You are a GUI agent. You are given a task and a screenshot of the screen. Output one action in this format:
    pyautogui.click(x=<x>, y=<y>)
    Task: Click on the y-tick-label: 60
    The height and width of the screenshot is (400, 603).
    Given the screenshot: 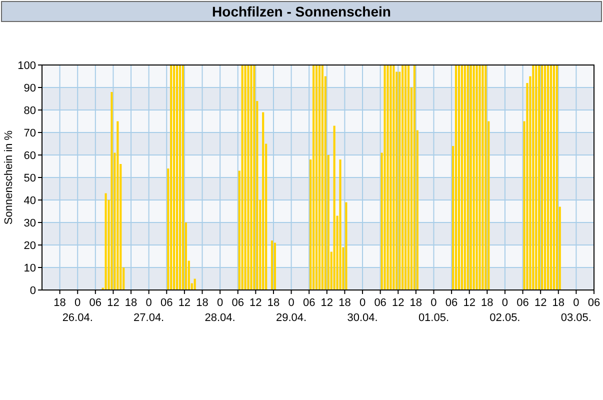 What is the action you would take?
    pyautogui.click(x=30, y=156)
    